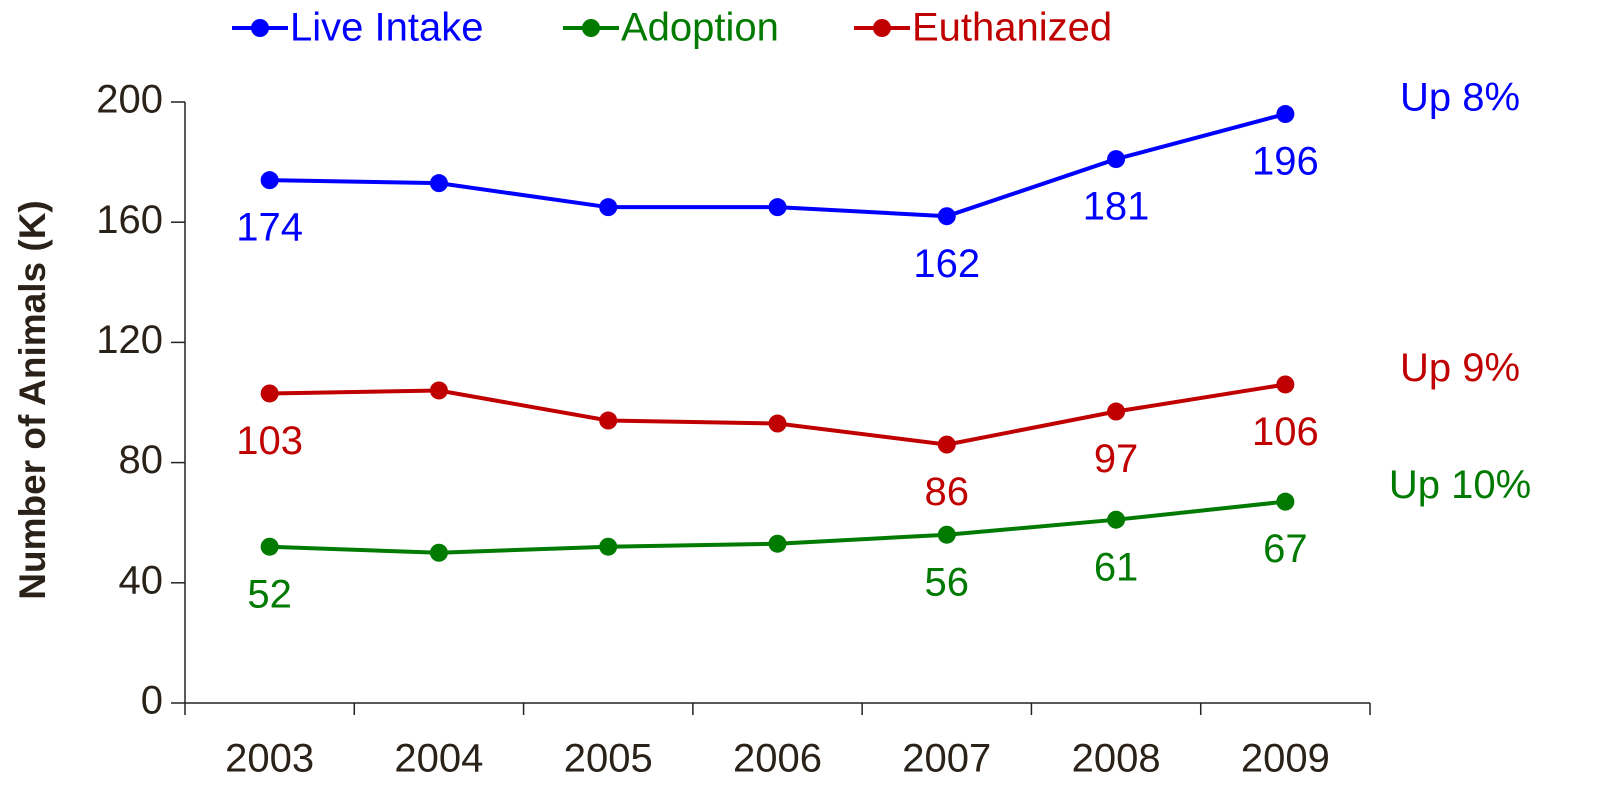 The image size is (1599, 797). Describe the element at coordinates (1116, 567) in the screenshot. I see `data-label: 61` at that location.